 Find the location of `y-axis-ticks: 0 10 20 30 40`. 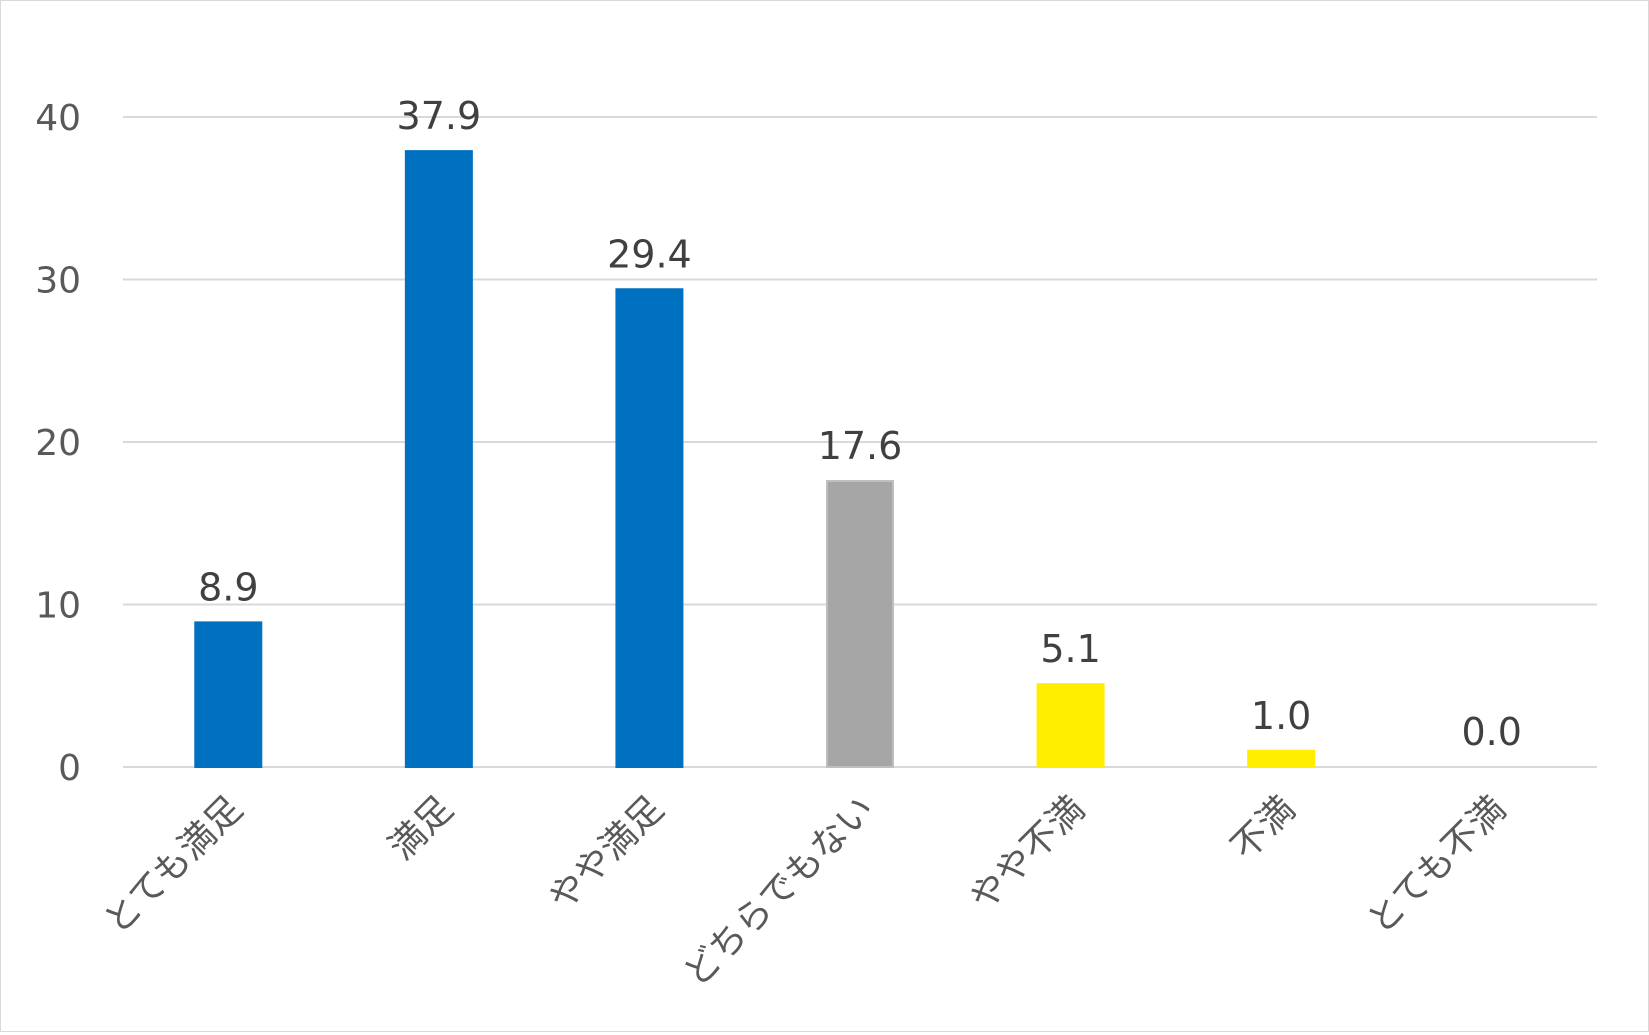

y-axis-ticks: 0 10 20 30 40 is located at coordinates (58, 443).